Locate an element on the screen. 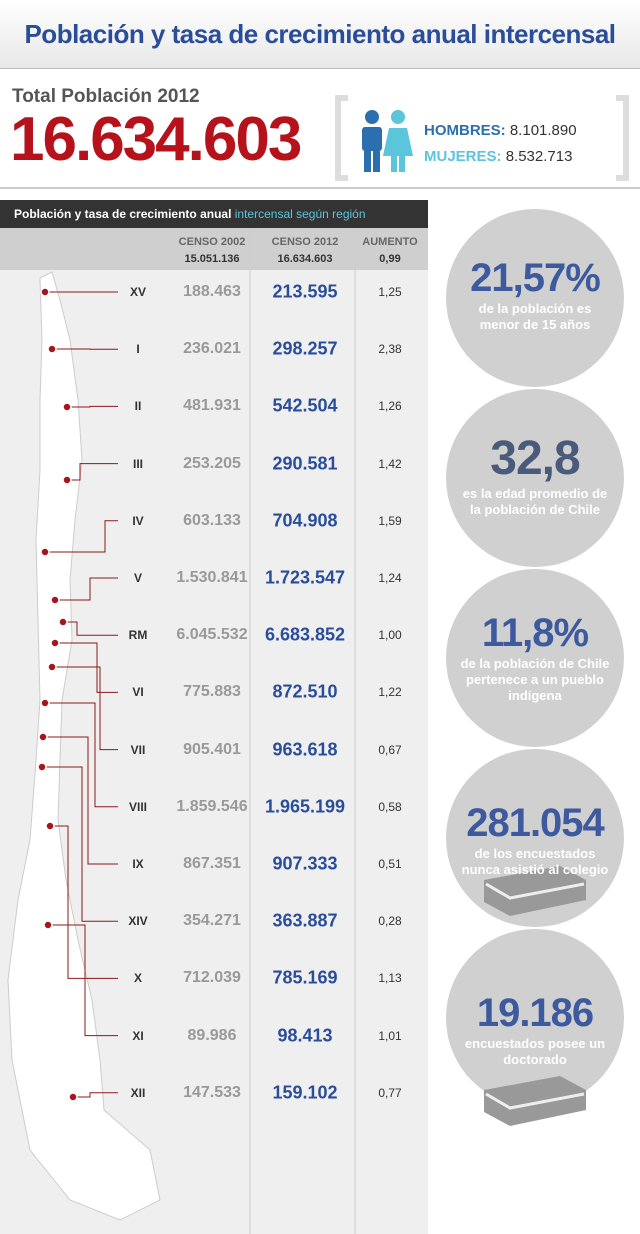 The width and height of the screenshot is (640, 1234). growth-rate: 0,77 is located at coordinates (390, 1092).